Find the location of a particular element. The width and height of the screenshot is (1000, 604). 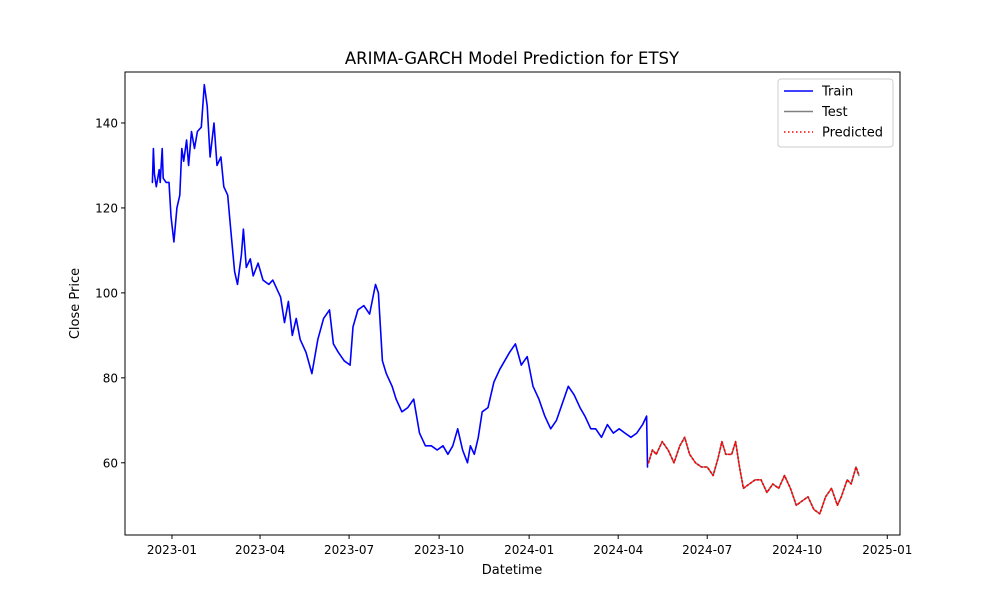

legend: Train Test Predicted is located at coordinates (835, 113).